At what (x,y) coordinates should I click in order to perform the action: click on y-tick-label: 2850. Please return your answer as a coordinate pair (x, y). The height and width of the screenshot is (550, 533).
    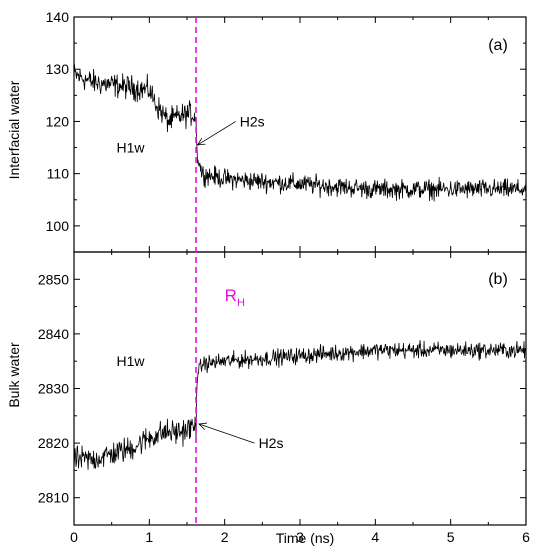
    Looking at the image, I should click on (53, 279).